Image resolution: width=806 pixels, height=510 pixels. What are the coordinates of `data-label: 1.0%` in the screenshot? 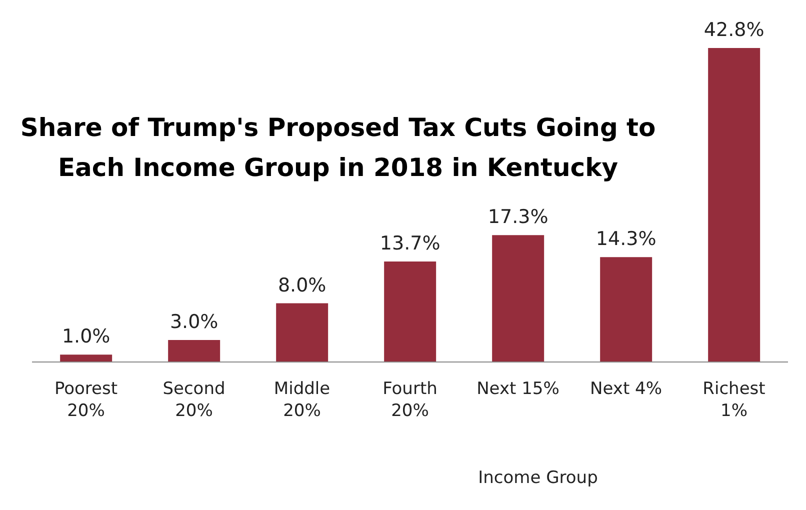 It's located at (86, 337).